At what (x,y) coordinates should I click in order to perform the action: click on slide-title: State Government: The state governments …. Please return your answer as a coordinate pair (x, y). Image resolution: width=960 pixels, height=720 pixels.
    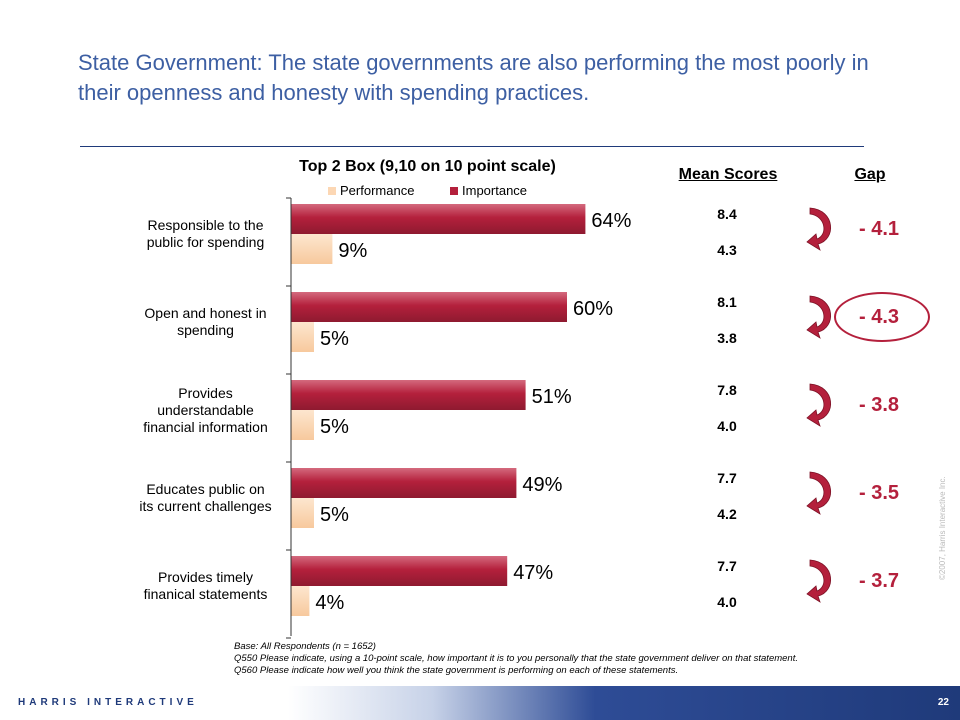
    Looking at the image, I should click on (473, 77).